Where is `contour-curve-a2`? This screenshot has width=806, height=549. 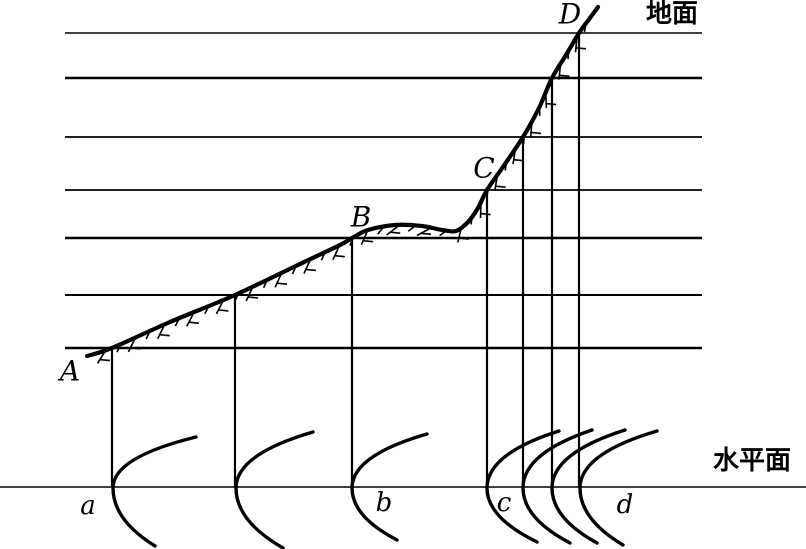
contour-curve-a2 is located at coordinates (274, 489).